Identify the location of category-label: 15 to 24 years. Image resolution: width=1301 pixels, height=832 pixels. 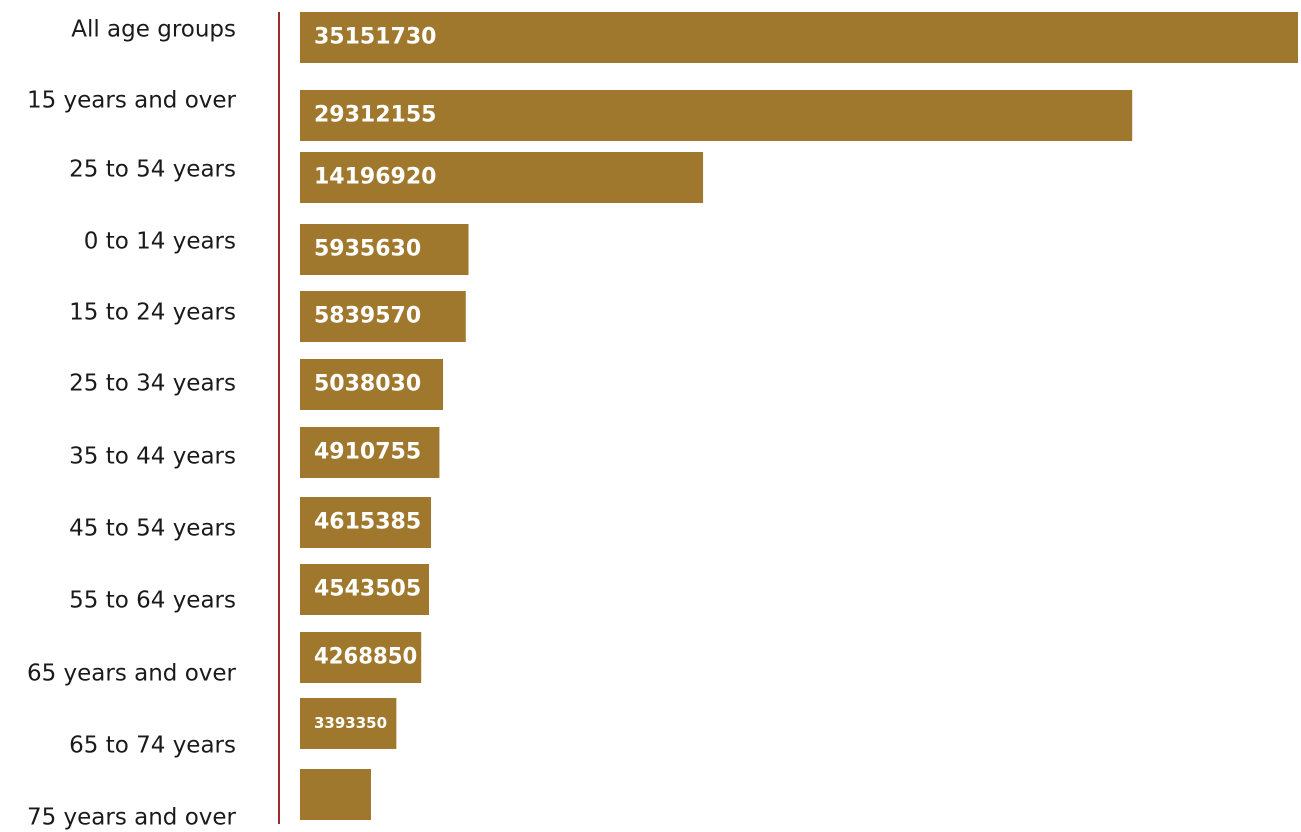
(152, 313).